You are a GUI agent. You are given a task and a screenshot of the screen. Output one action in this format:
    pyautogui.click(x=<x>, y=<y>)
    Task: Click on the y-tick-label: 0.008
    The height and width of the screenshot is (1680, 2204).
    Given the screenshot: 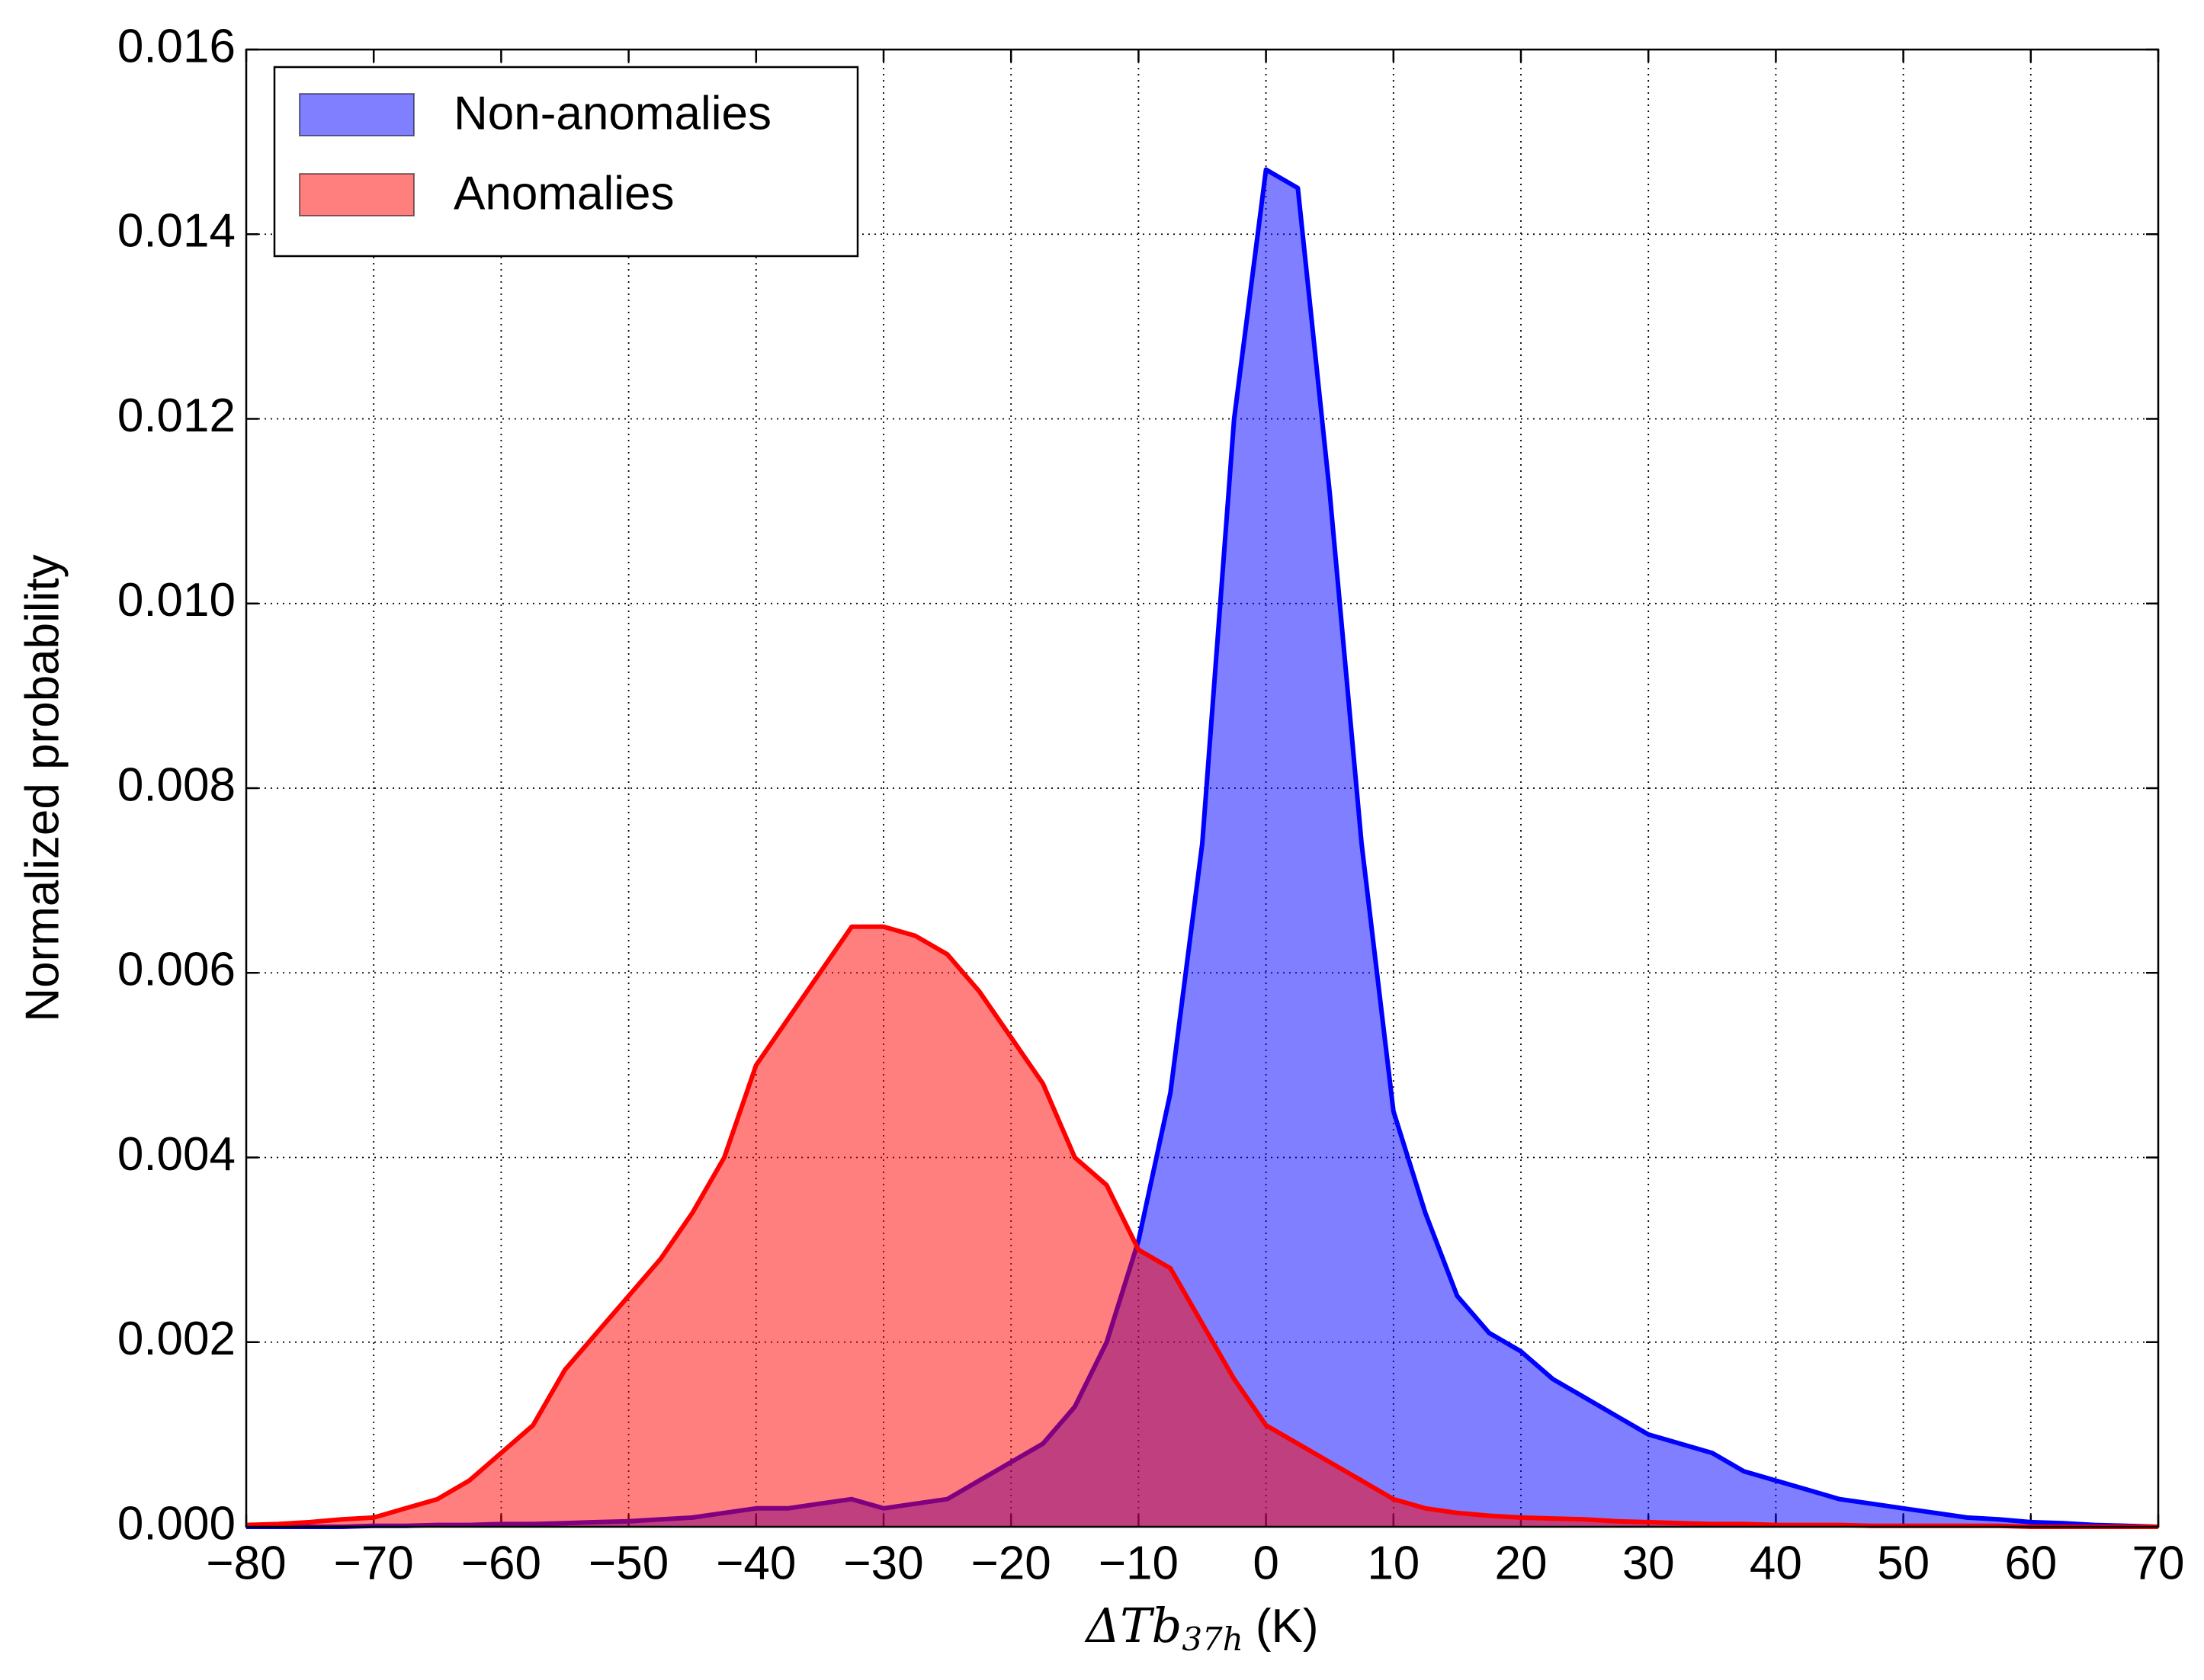 What is the action you would take?
    pyautogui.click(x=176, y=784)
    